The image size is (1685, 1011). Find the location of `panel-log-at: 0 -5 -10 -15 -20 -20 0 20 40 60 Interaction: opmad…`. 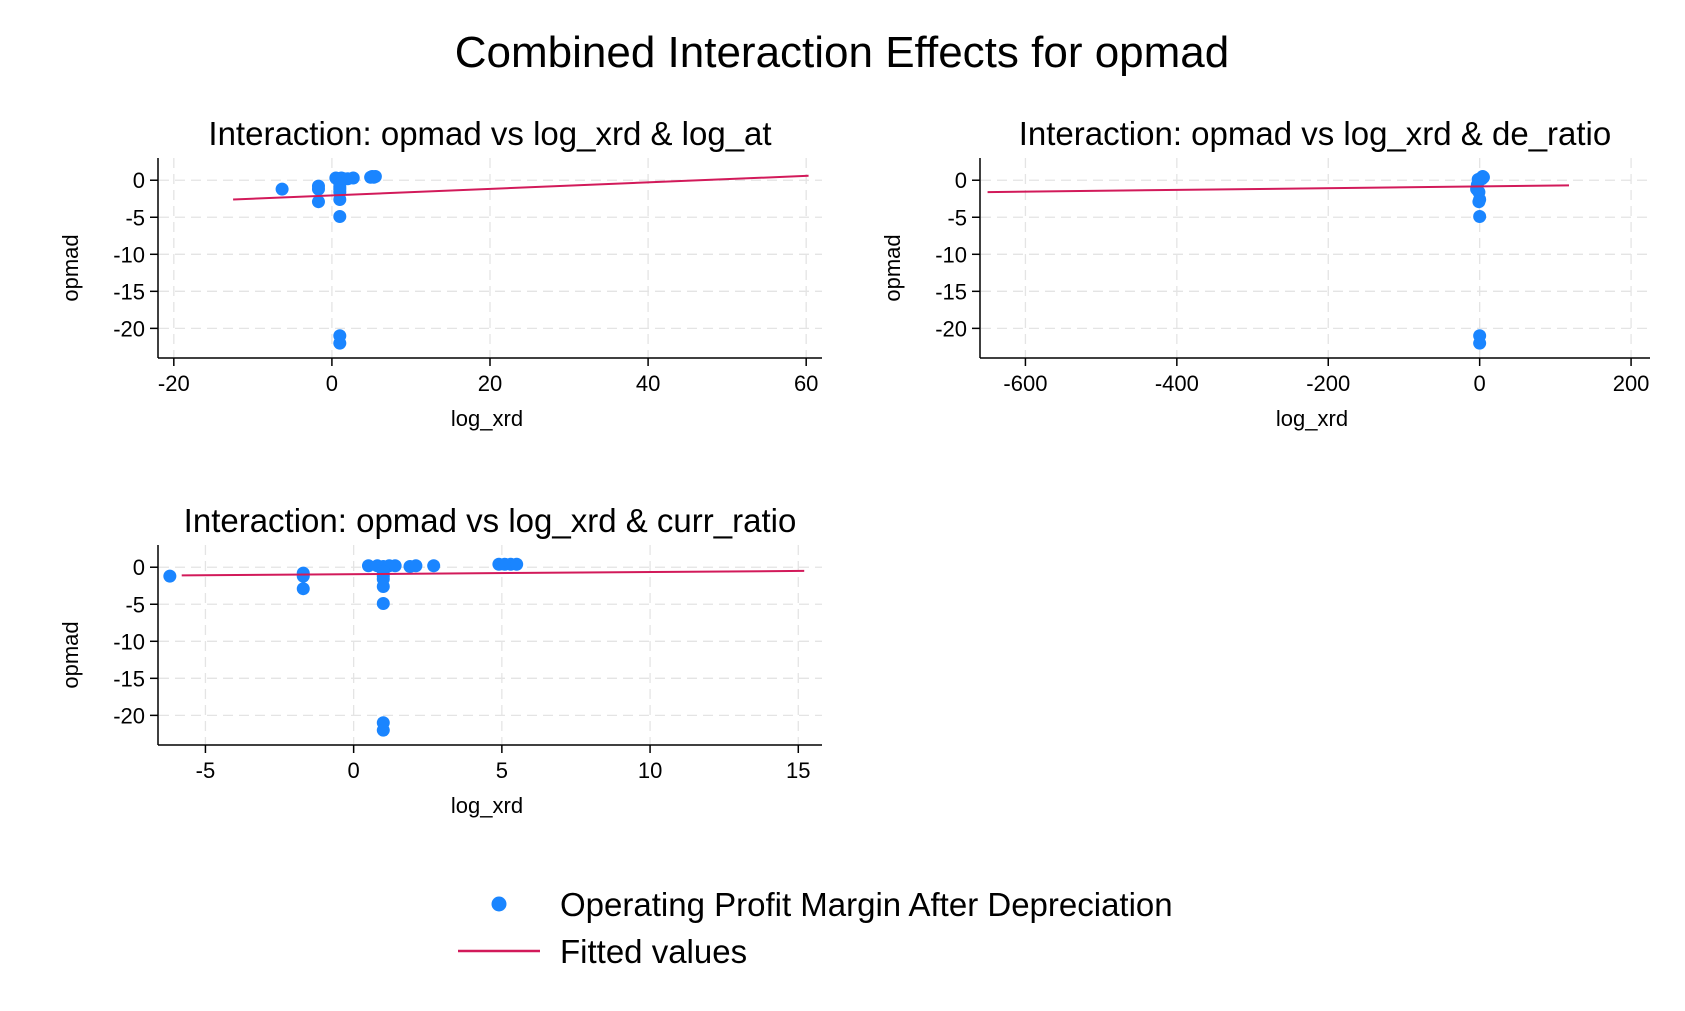

panel-log-at: 0 -5 -10 -15 -20 -20 0 20 40 60 Interaction: opmad… is located at coordinates (440, 273).